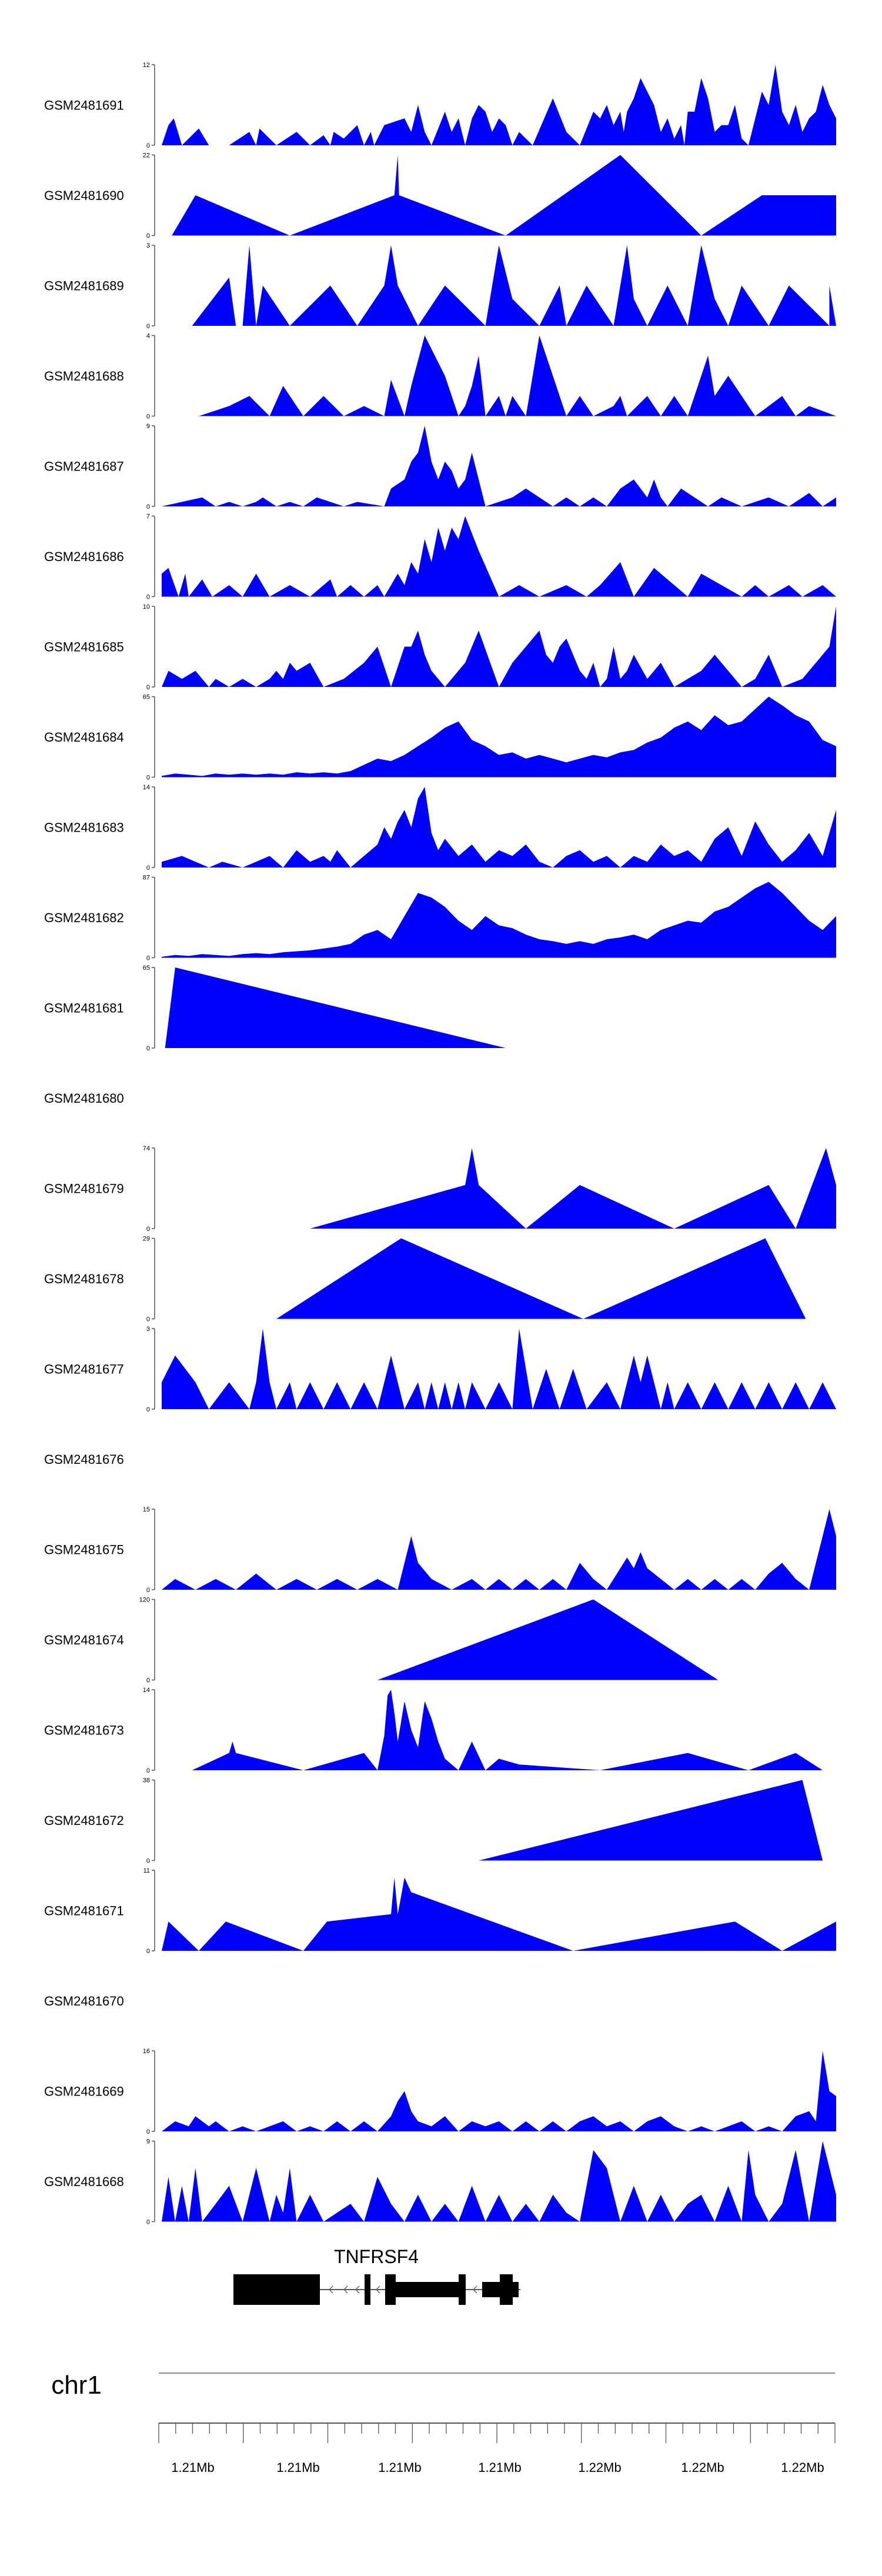  What do you see at coordinates (84, 1279) in the screenshot?
I see `track-label: GSM2481678` at bounding box center [84, 1279].